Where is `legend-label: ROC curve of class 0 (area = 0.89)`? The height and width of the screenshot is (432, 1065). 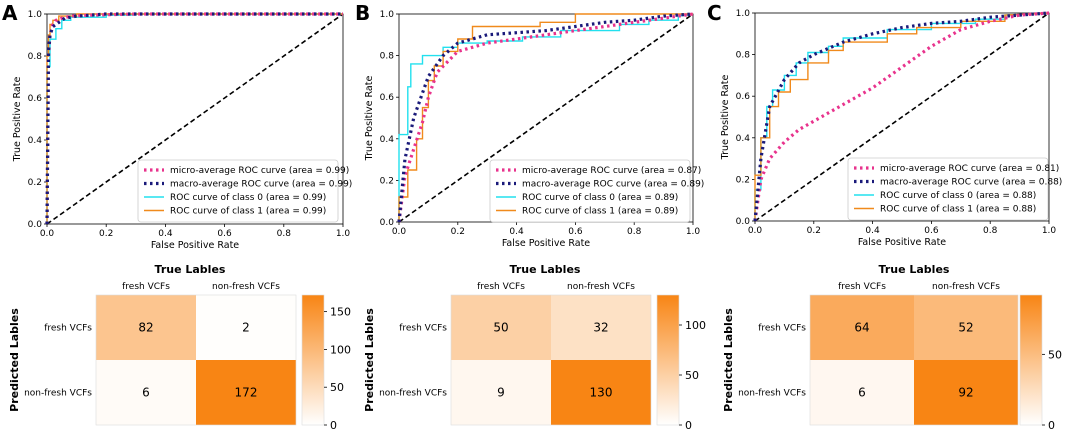
legend-label: ROC curve of class 0 (area = 0.89) is located at coordinates (600, 198).